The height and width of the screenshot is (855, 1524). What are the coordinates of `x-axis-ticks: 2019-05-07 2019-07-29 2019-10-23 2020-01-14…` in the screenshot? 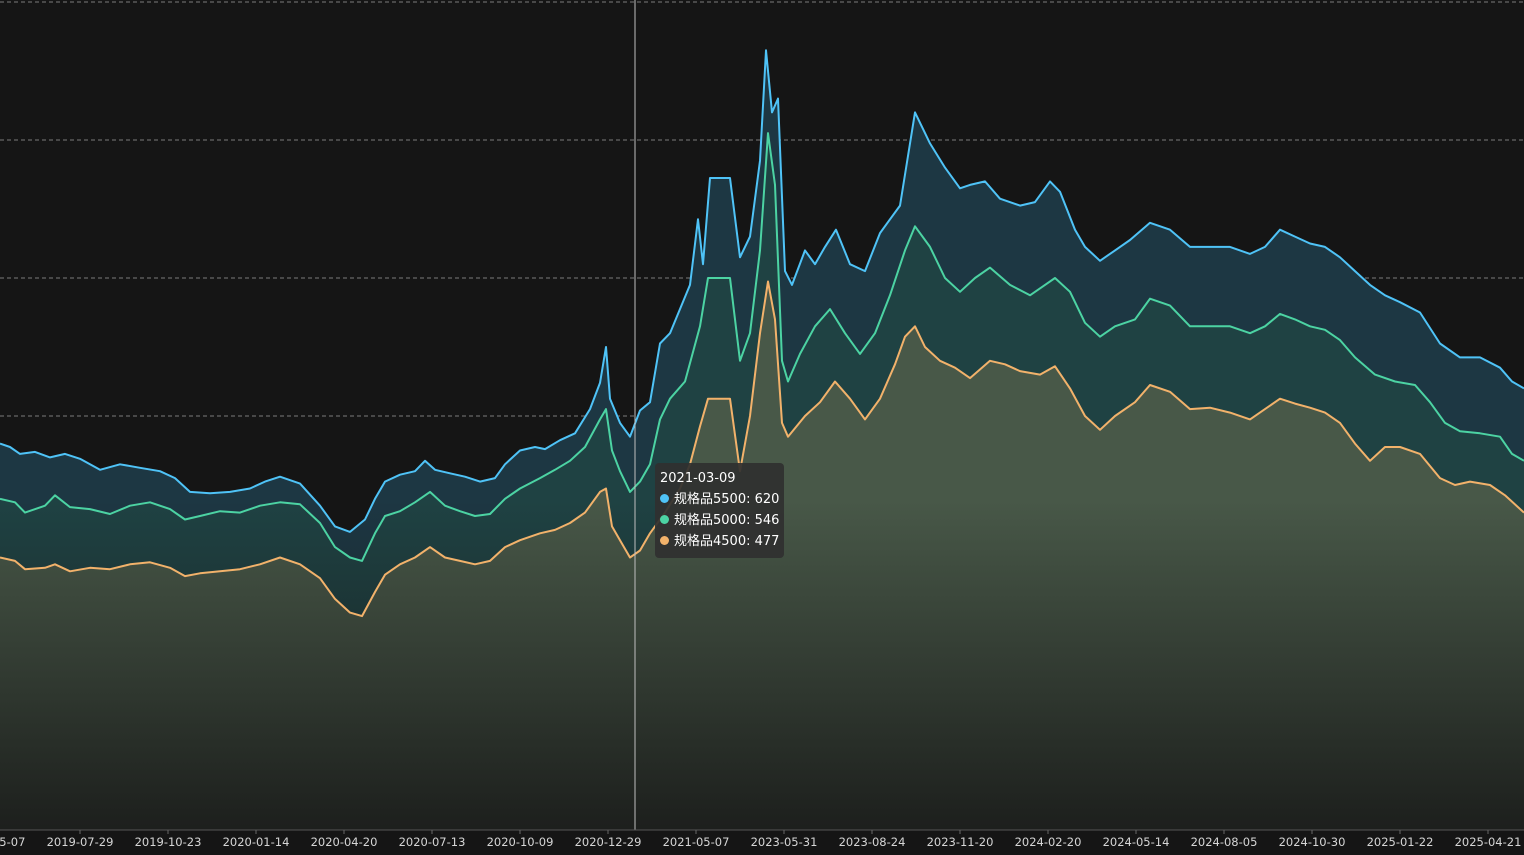 It's located at (760, 839).